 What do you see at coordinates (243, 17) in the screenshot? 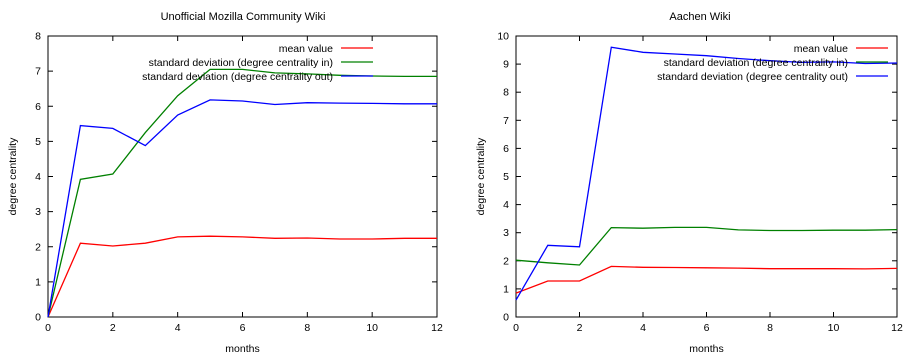
I see `chart-title: Unofficial Mozilla Community Wiki` at bounding box center [243, 17].